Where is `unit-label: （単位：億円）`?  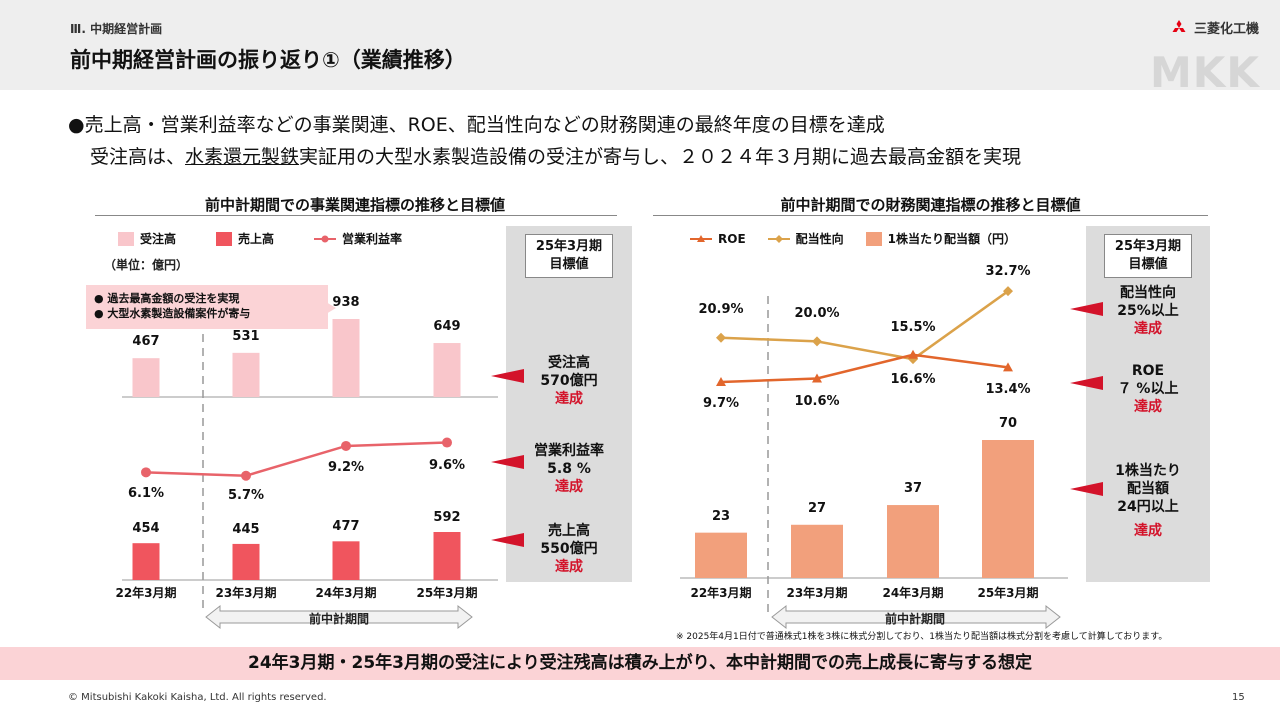 unit-label: （単位：億円） is located at coordinates (146, 265).